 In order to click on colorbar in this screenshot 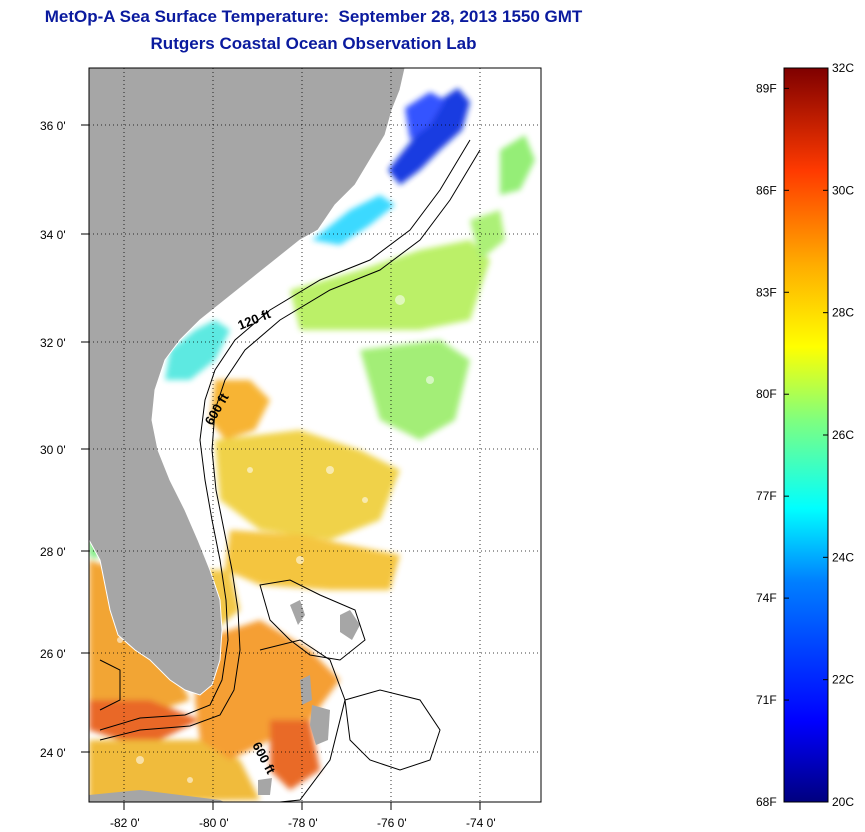, I will do `click(806, 435)`.